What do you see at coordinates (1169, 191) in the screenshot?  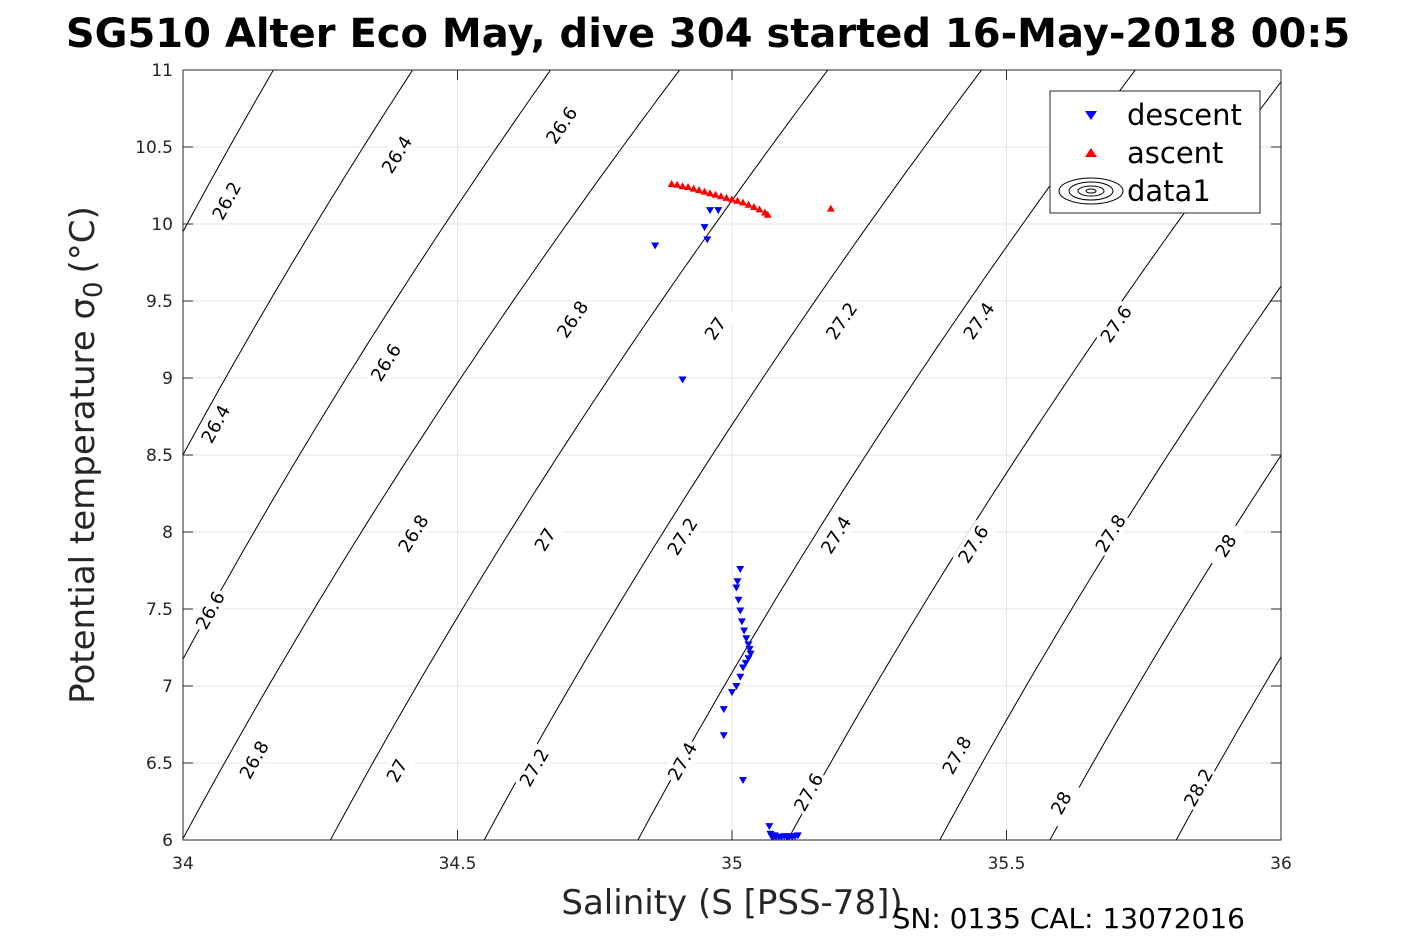 I see `legend-data1-label: data1` at bounding box center [1169, 191].